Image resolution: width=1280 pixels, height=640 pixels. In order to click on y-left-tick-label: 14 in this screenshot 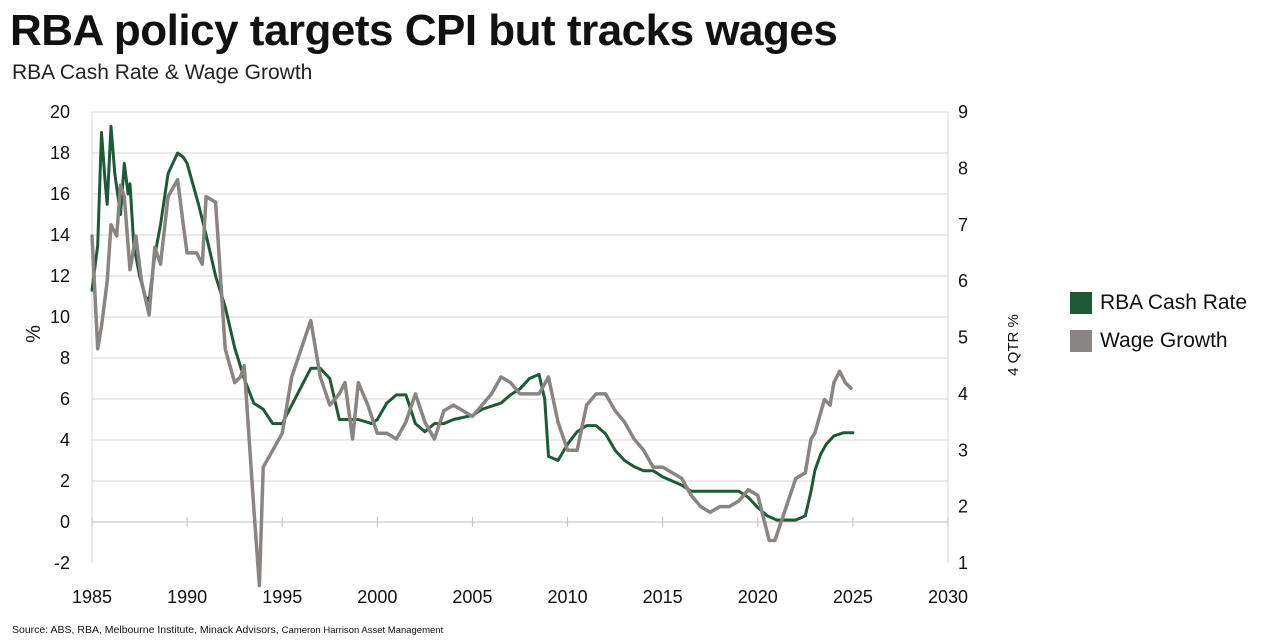, I will do `click(60, 235)`.